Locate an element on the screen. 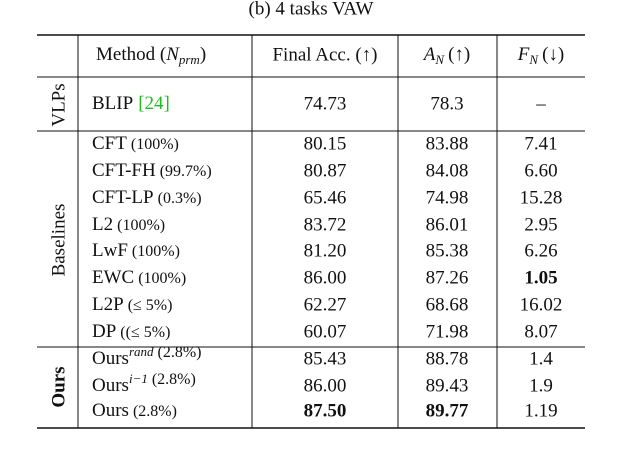  header-var: A is located at coordinates (429, 54).